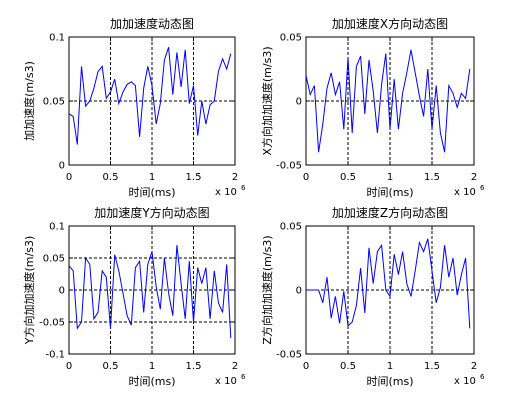  I want to click on chart-title: 加加速度X方向动态图, so click(390, 23).